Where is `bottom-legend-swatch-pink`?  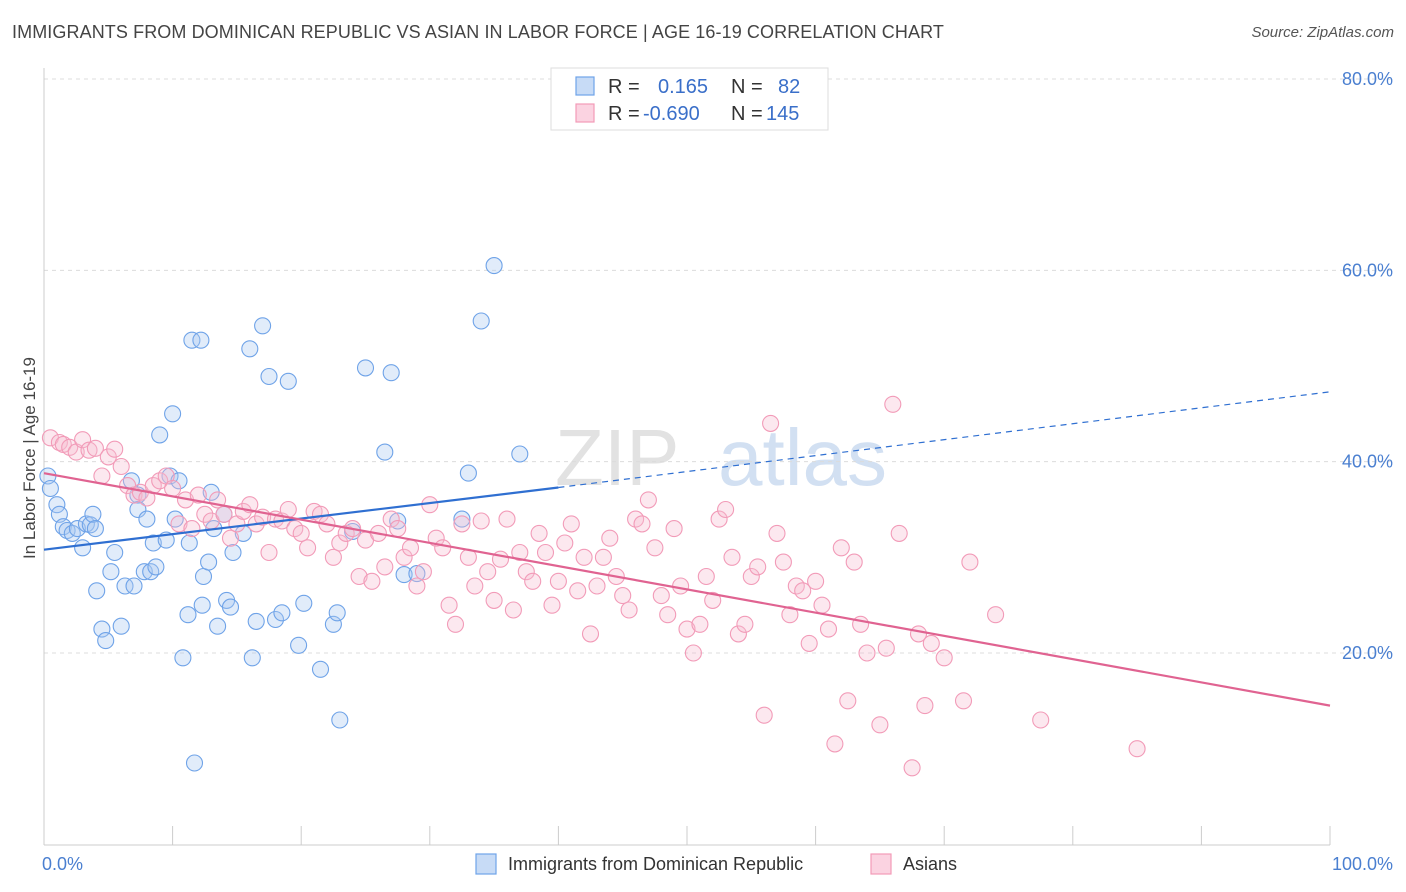
bottom-legend-swatch-pink is located at coordinates (881, 864).